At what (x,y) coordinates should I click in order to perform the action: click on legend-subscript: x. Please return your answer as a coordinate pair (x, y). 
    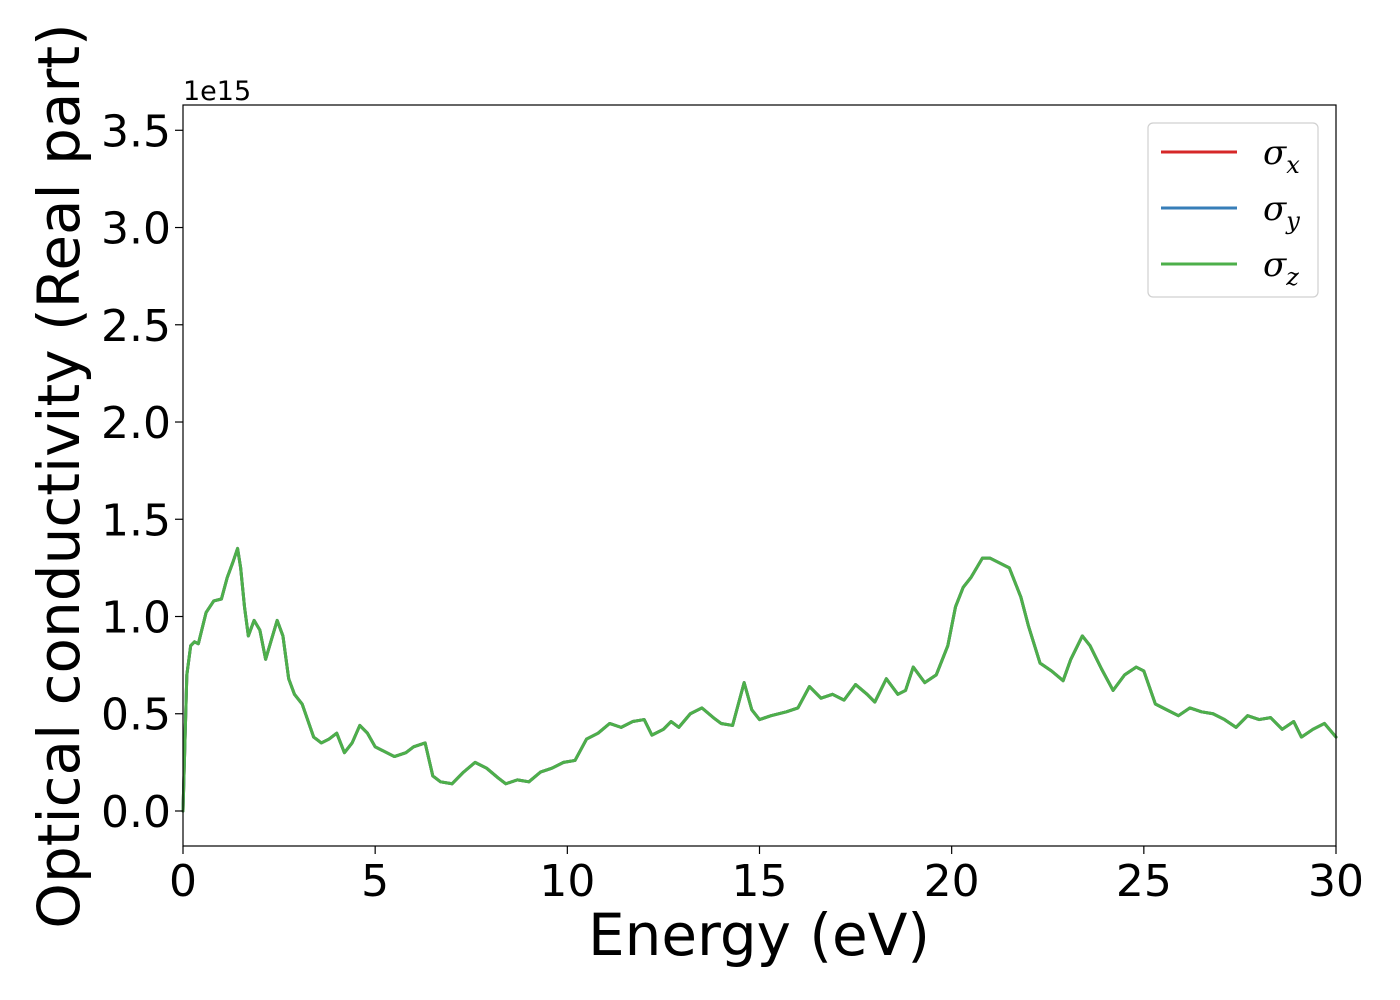
    Looking at the image, I should click on (1293, 165).